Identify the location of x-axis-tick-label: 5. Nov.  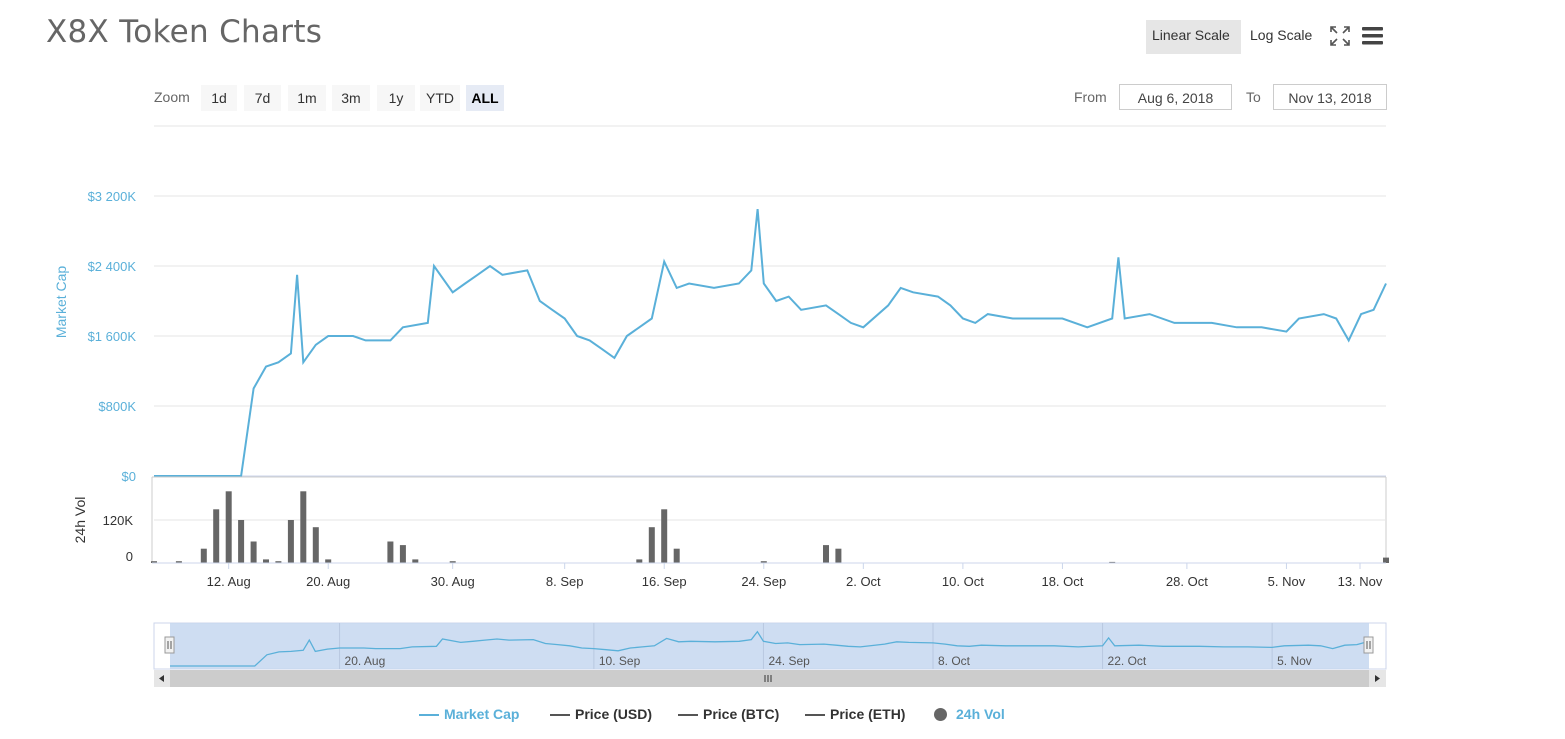
(1287, 581).